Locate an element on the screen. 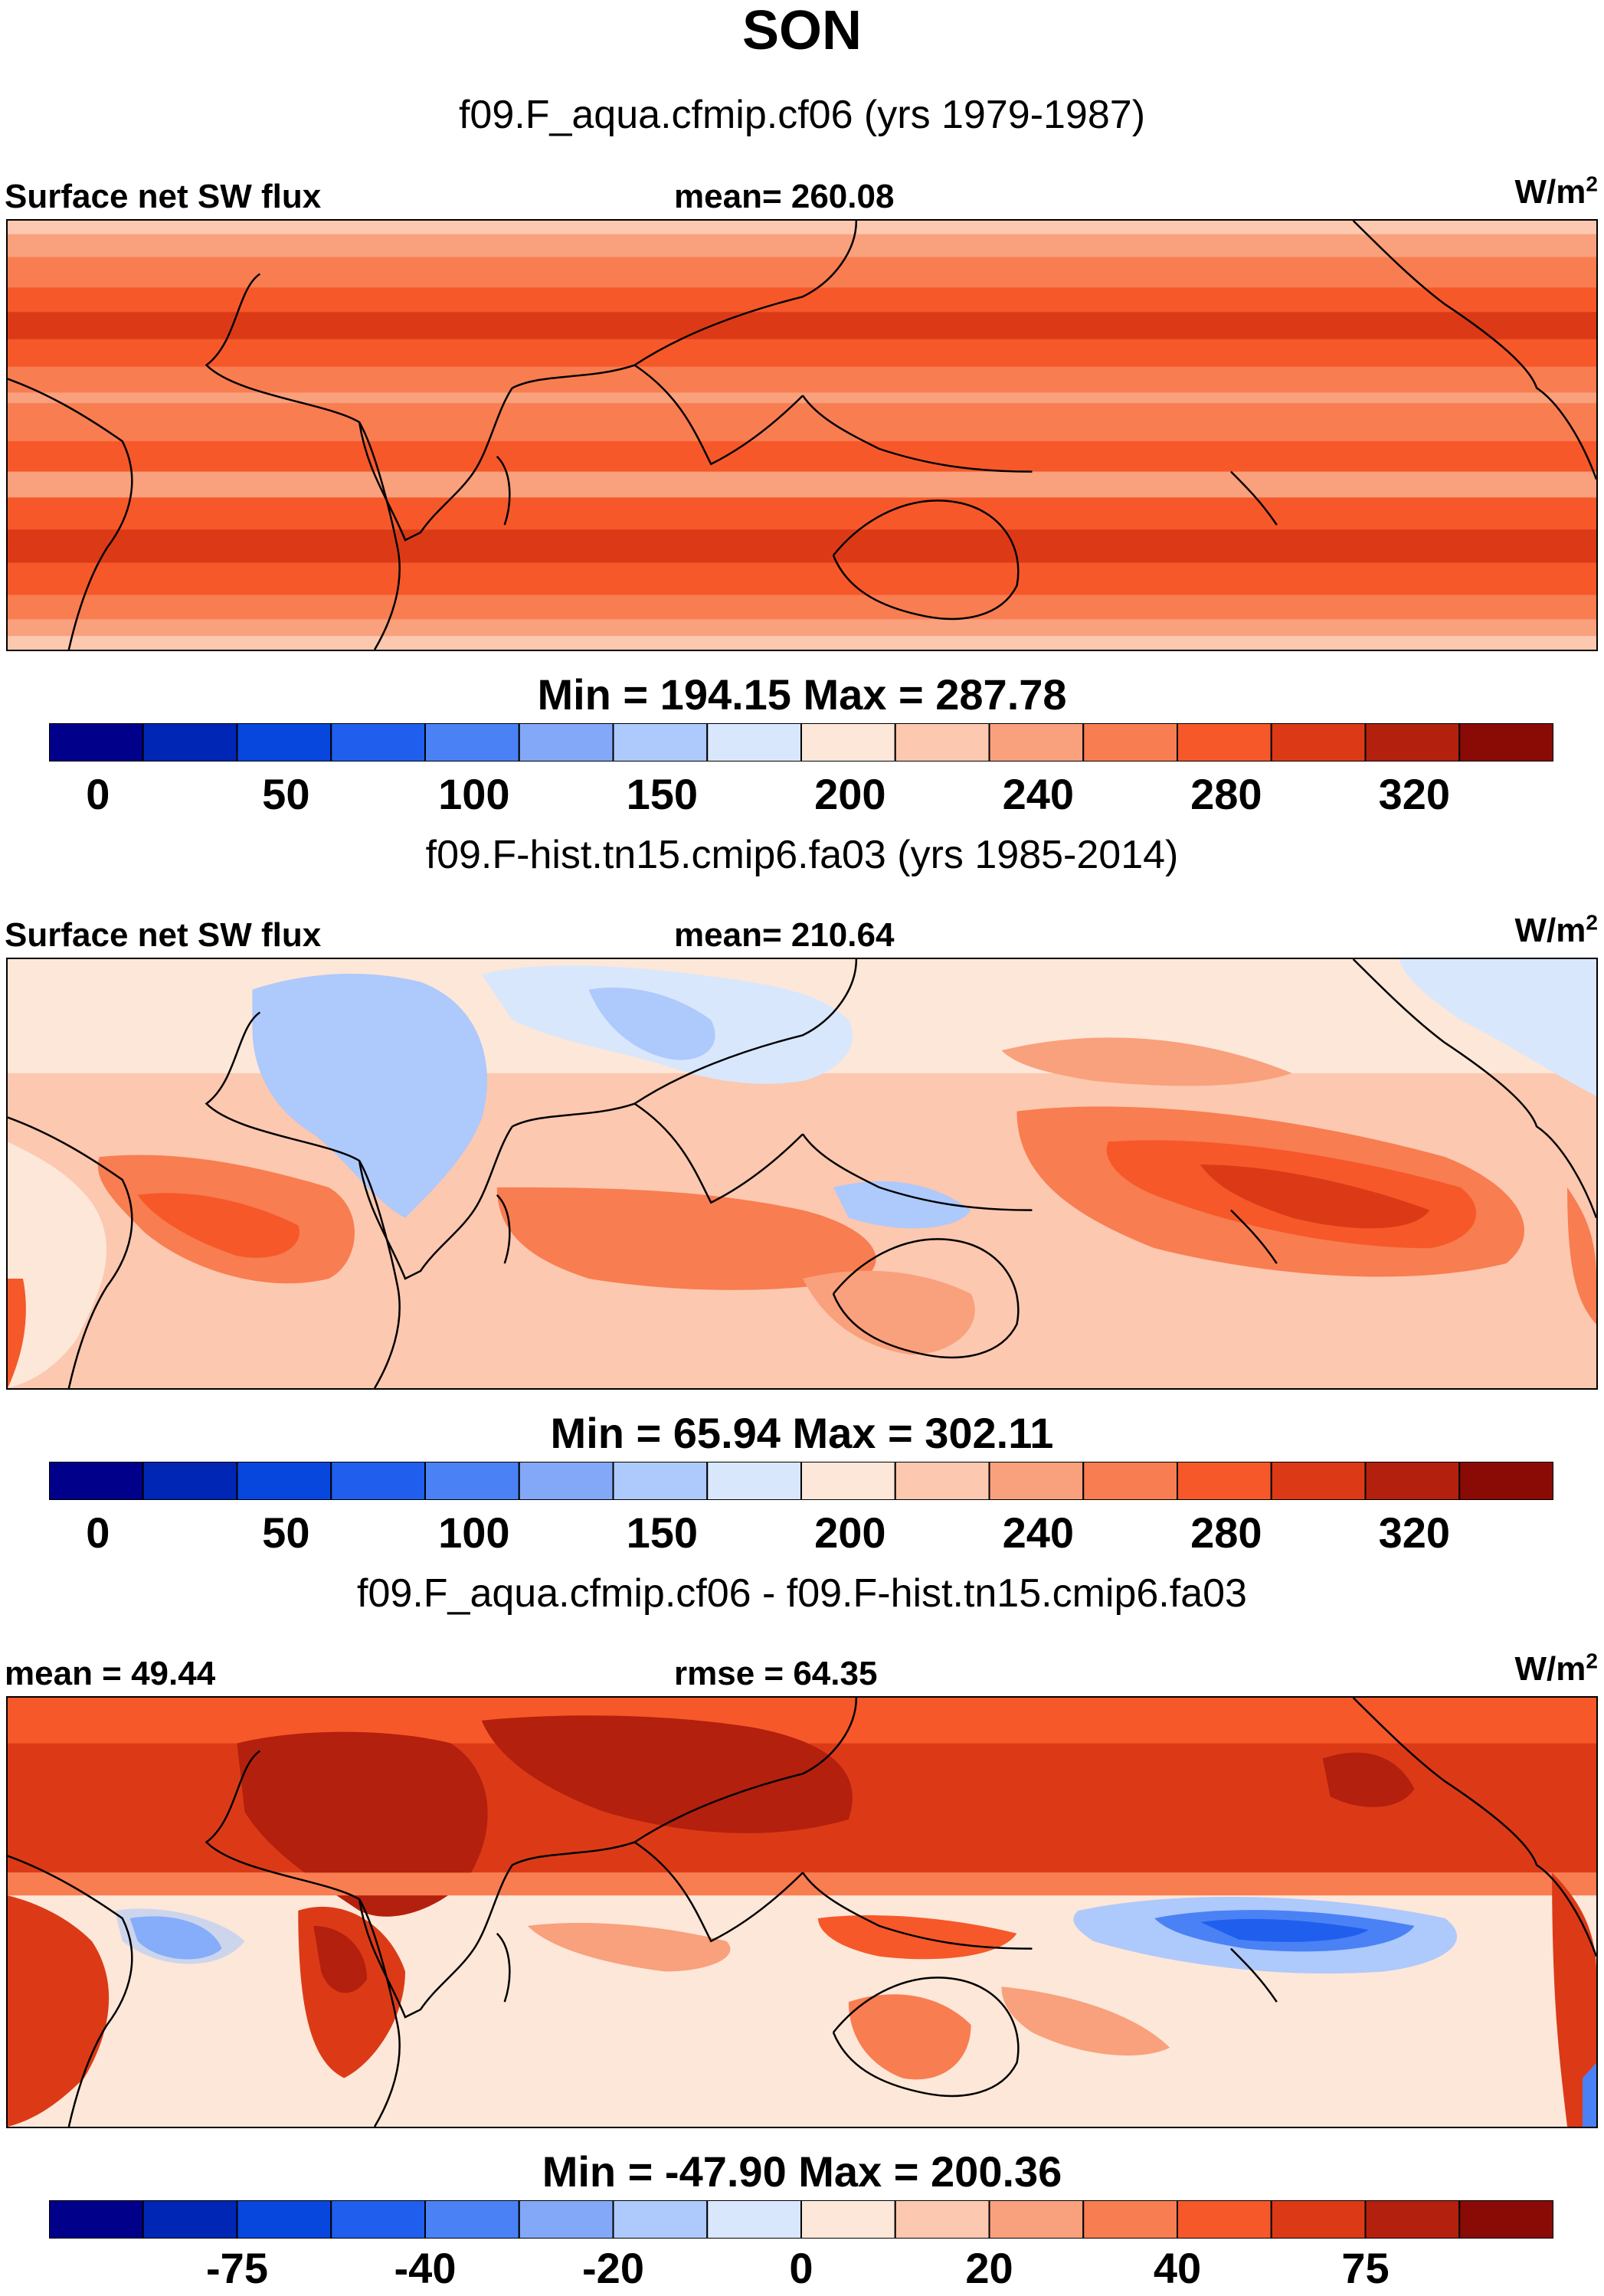 The width and height of the screenshot is (1604, 2296). panel3-colorbar-ticks: -75 -40 -20 0 20 40 75 is located at coordinates (801, 2268).